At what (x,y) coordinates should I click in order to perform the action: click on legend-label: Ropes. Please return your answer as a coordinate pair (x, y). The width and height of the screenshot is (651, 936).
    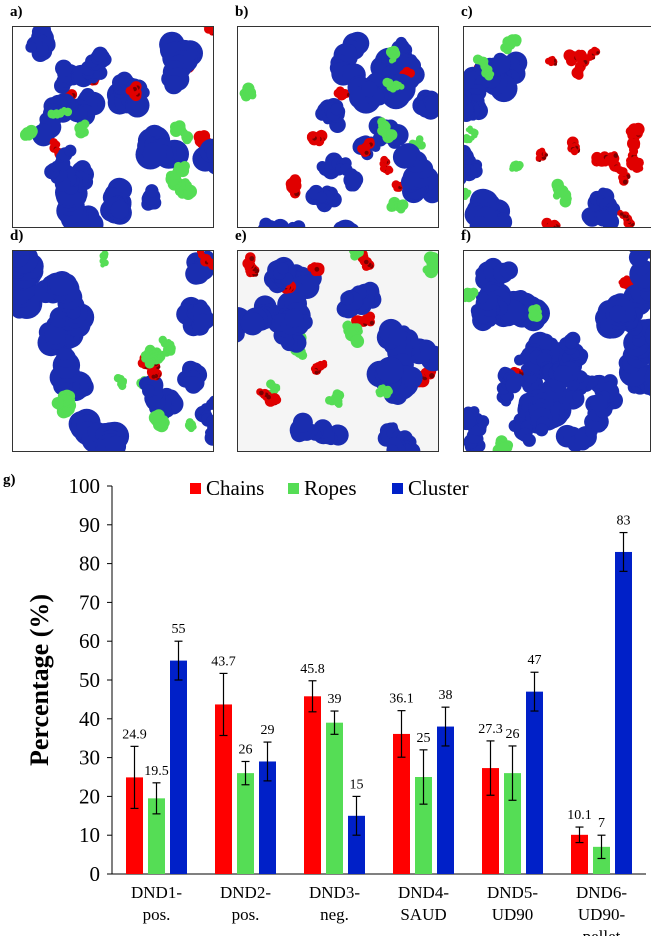
    Looking at the image, I should click on (330, 488).